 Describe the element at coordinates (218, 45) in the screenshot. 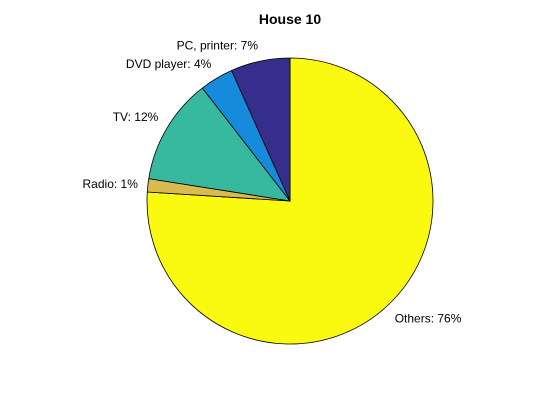

I see `pie-slice-label-4: PC, printer: 7%` at that location.